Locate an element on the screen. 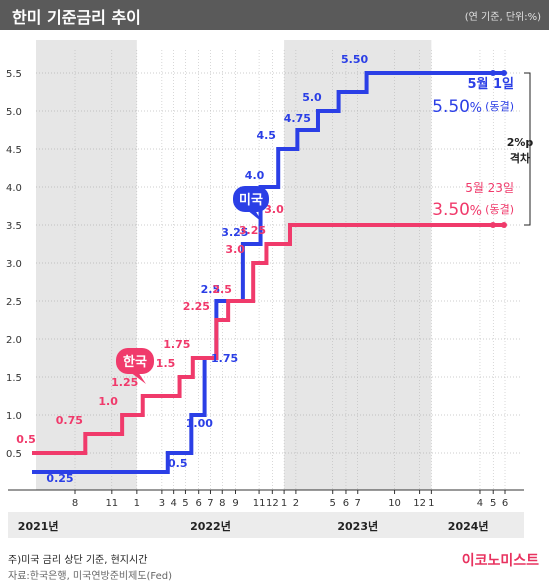 The height and width of the screenshot is (582, 549). y-tick-label: 2.0 is located at coordinates (14, 340).